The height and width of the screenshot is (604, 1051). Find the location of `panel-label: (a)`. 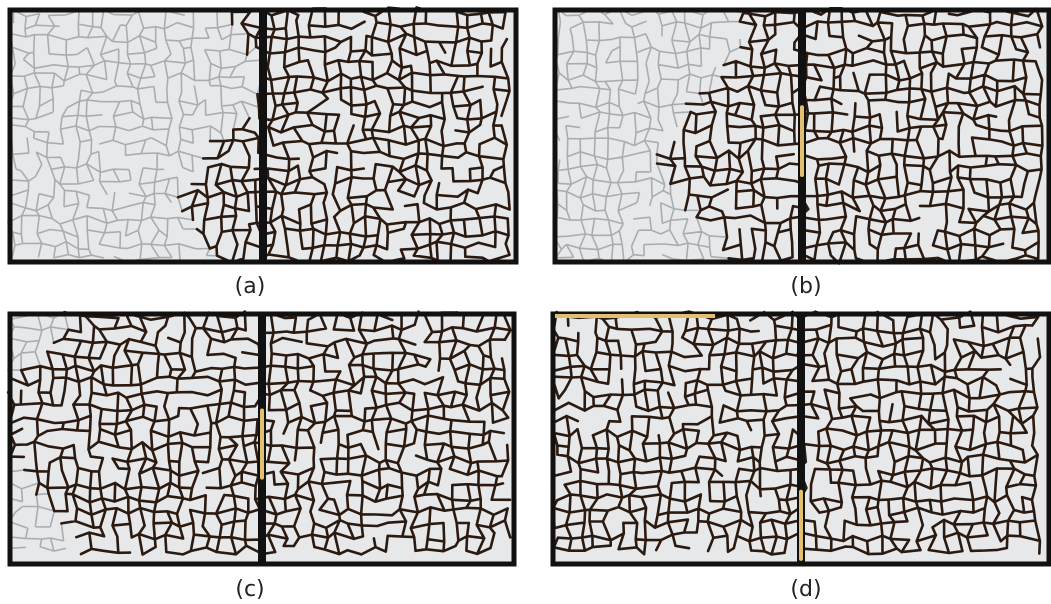

panel-label: (a) is located at coordinates (250, 286).